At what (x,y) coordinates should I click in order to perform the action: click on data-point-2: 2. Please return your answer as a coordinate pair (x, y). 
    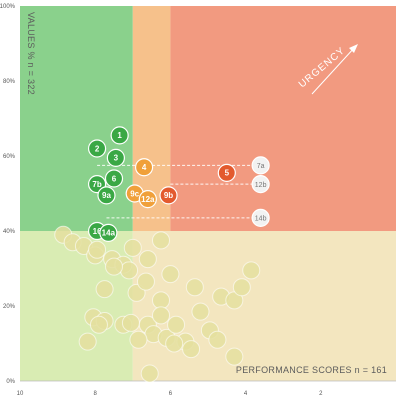
    Looking at the image, I should click on (97, 148).